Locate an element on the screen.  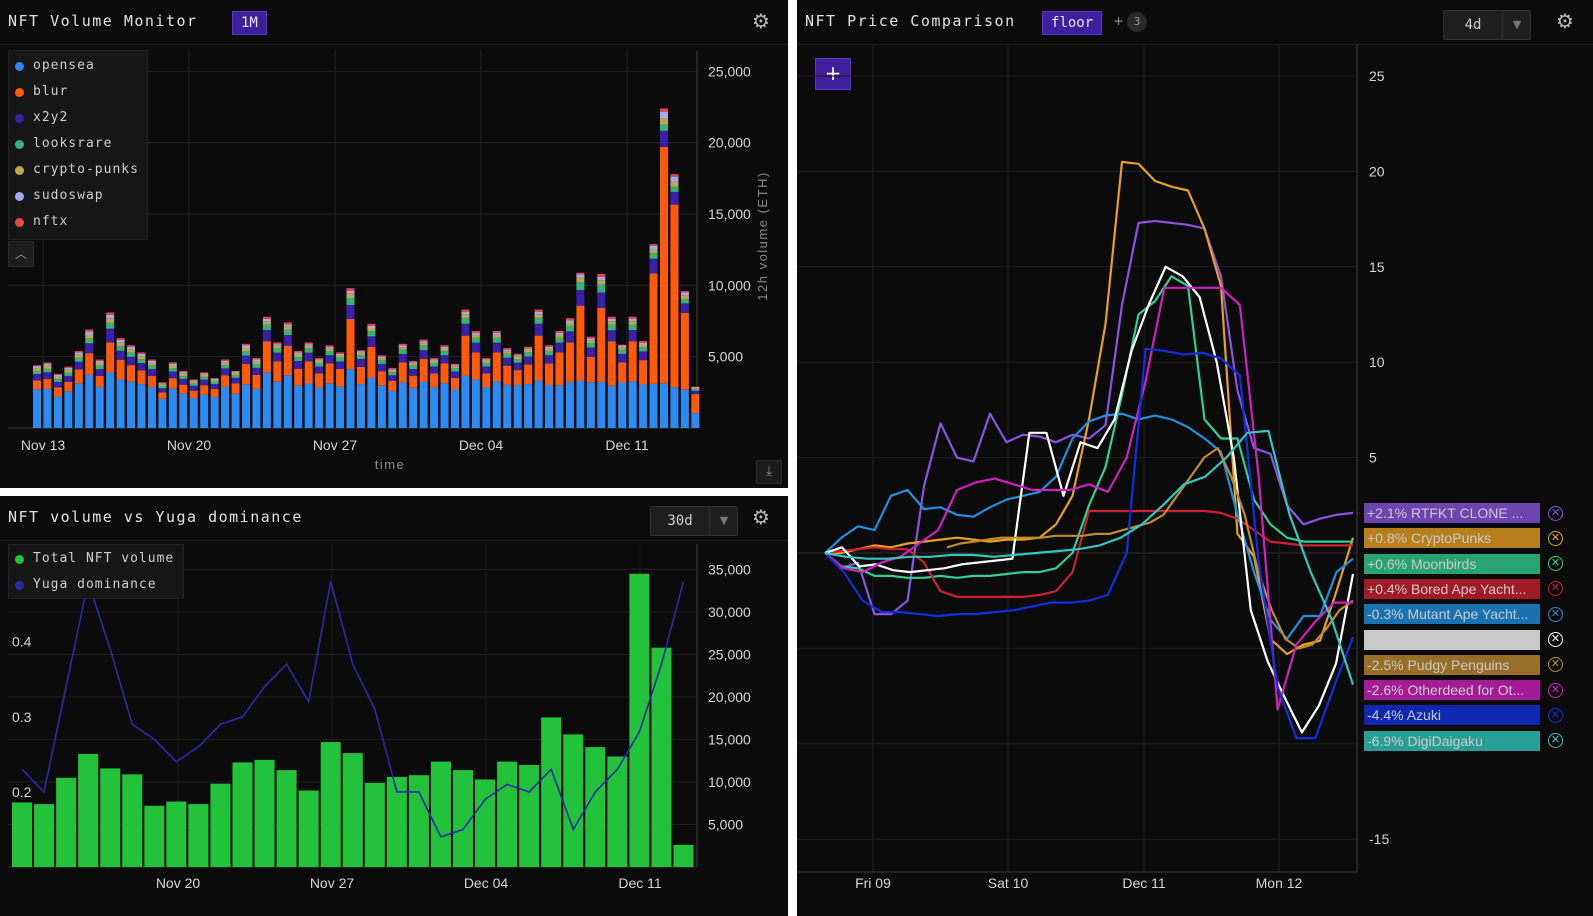
range-select: 30d ▼ is located at coordinates (694, 521).